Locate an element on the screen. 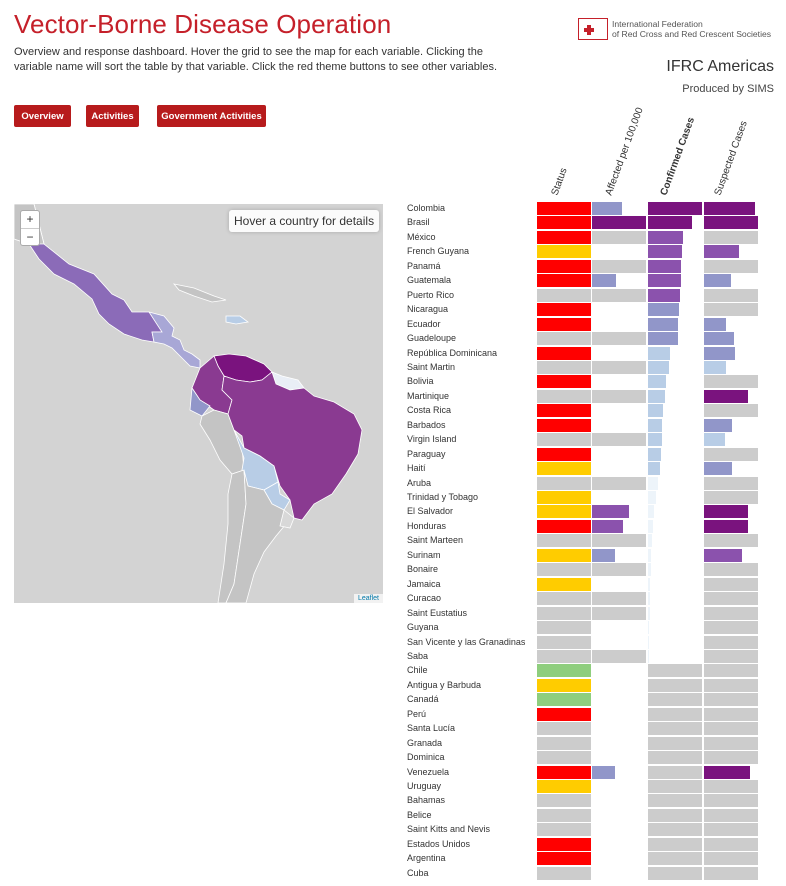 Image resolution: width=786 pixels, height=886 pixels. table-row: Haití is located at coordinates (393, 469).